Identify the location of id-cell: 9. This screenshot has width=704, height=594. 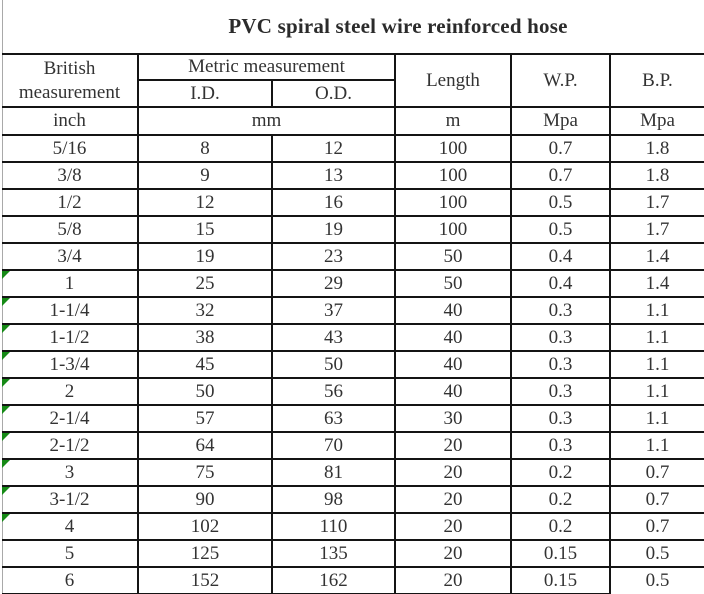
(205, 175).